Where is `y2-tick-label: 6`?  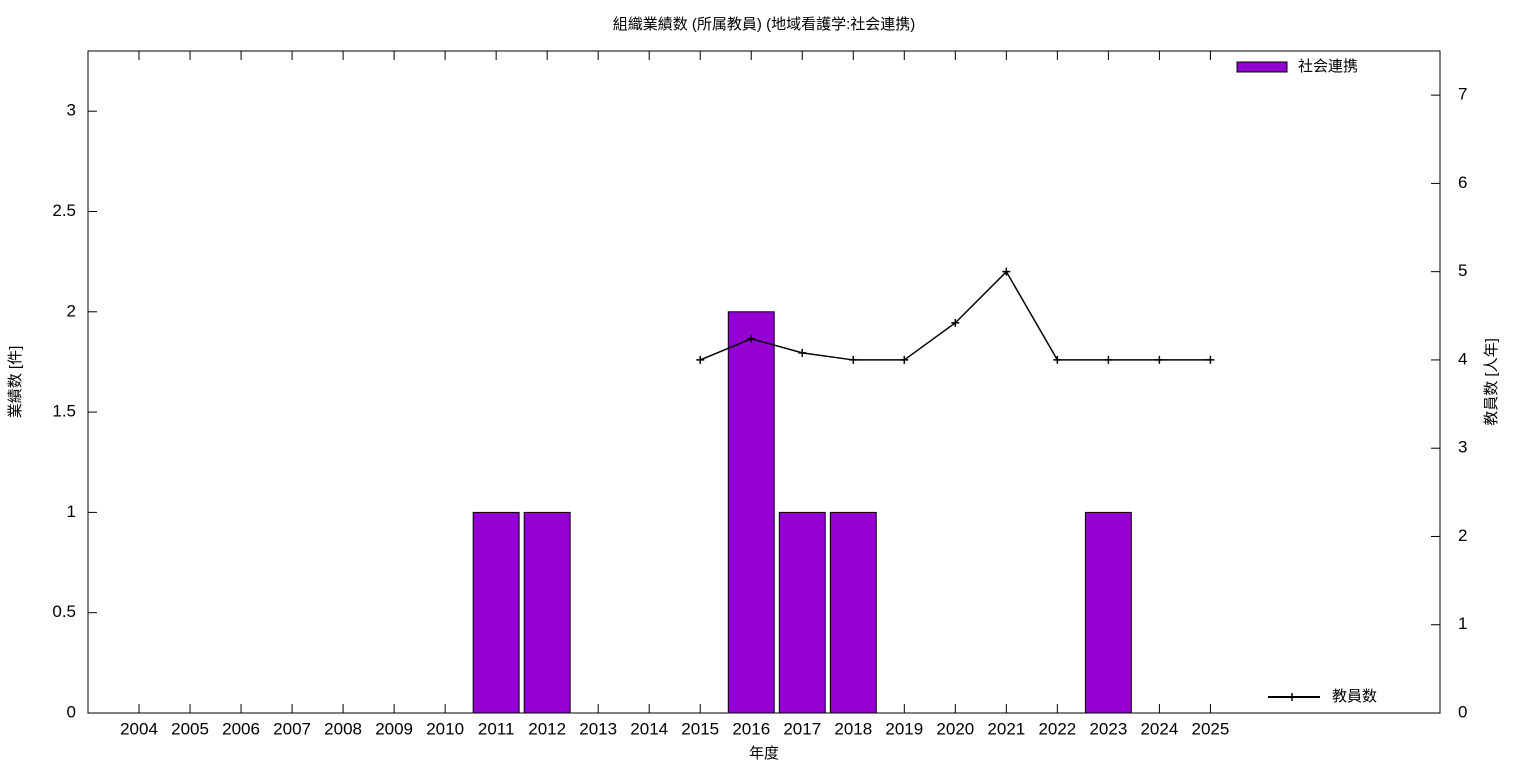 y2-tick-label: 6 is located at coordinates (1462, 182).